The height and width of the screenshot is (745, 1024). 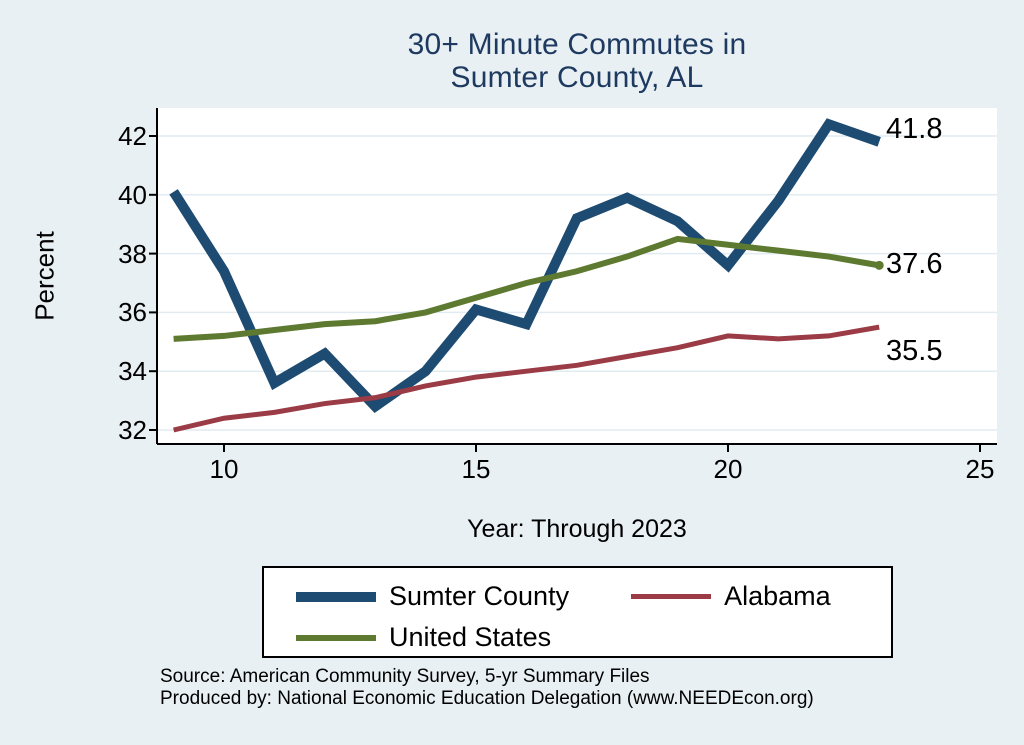 What do you see at coordinates (728, 469) in the screenshot?
I see `x-tick-label-20: 20` at bounding box center [728, 469].